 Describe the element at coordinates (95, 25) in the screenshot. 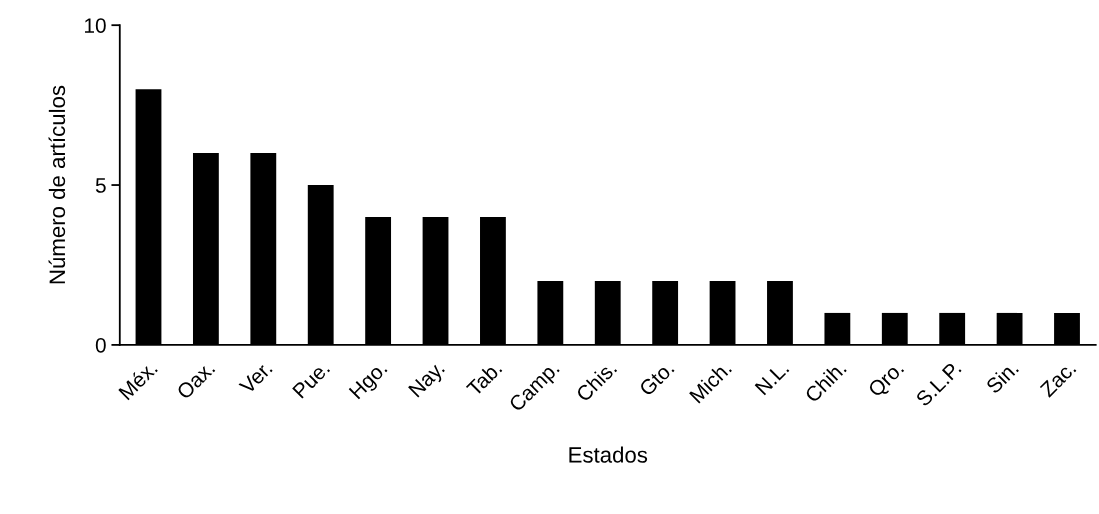

I see `y-tick-label: 10` at that location.